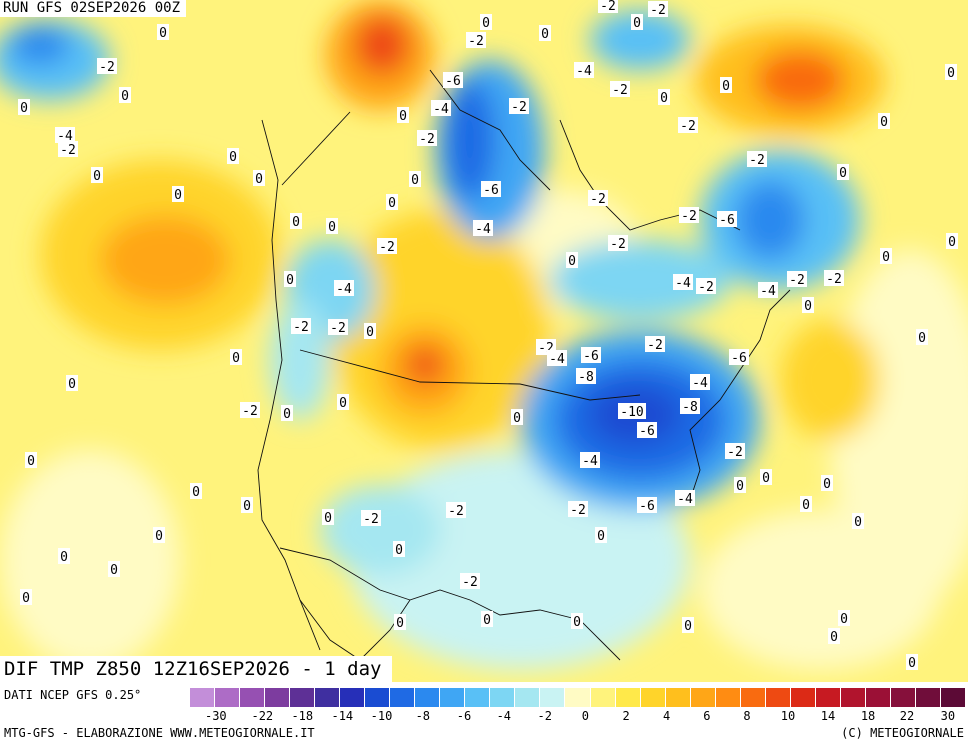  I want to click on field-title: DIF TMP Z850 12Z16SEP2026 - 1 day, so click(196, 669).